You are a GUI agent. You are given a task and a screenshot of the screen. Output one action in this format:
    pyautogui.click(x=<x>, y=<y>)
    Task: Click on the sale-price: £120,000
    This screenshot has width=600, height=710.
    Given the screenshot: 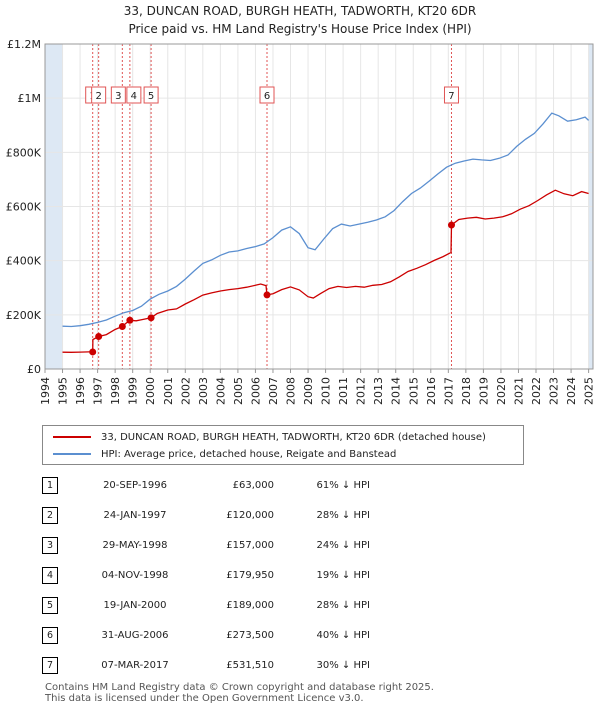 What is the action you would take?
    pyautogui.click(x=250, y=515)
    